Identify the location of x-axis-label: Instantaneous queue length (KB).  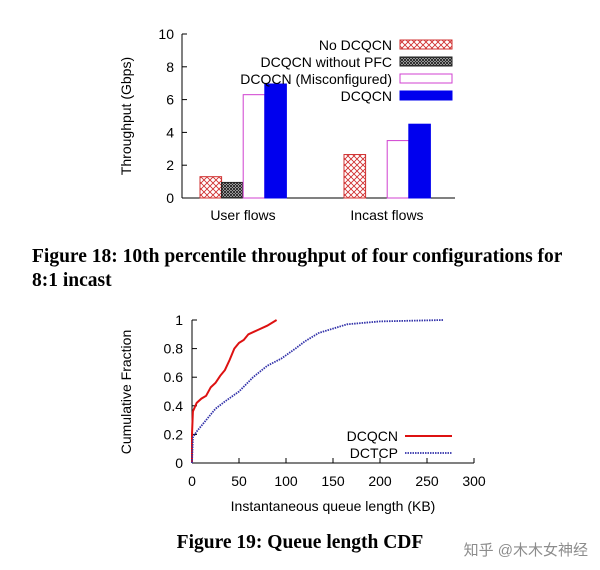
(333, 506).